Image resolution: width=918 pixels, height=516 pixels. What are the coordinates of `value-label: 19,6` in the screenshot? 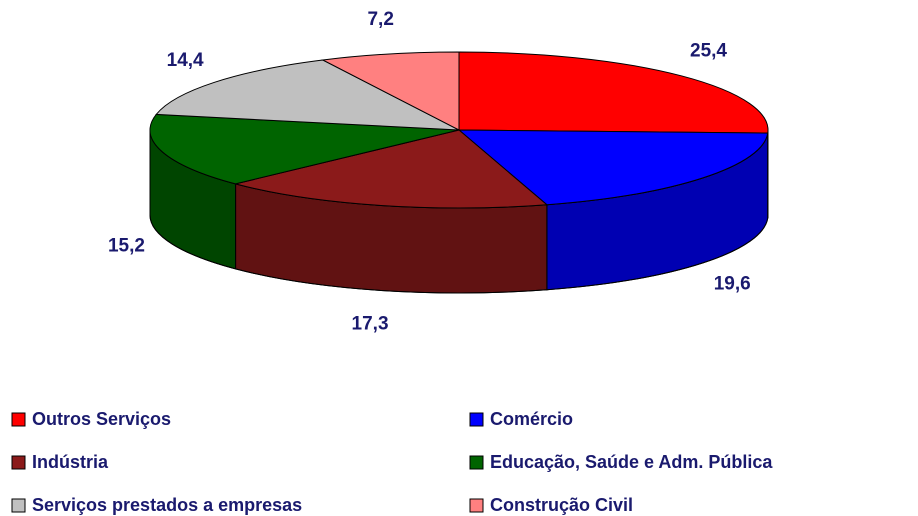 It's located at (732, 283).